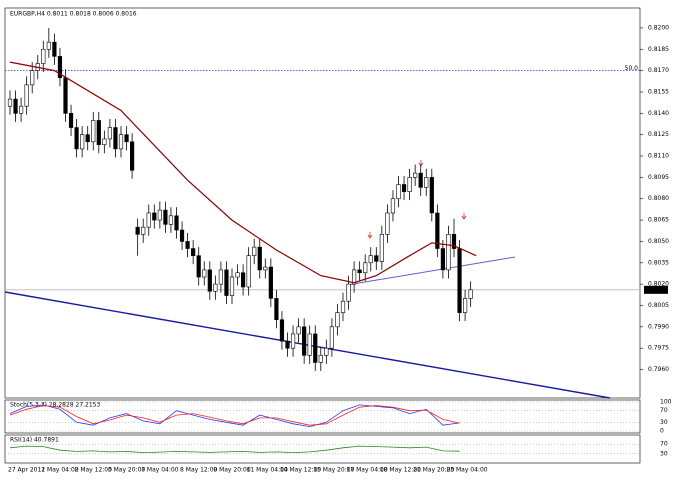 The image size is (698, 486). Describe the element at coordinates (658, 27) in the screenshot. I see `y-tick-label: 0.8200` at that location.